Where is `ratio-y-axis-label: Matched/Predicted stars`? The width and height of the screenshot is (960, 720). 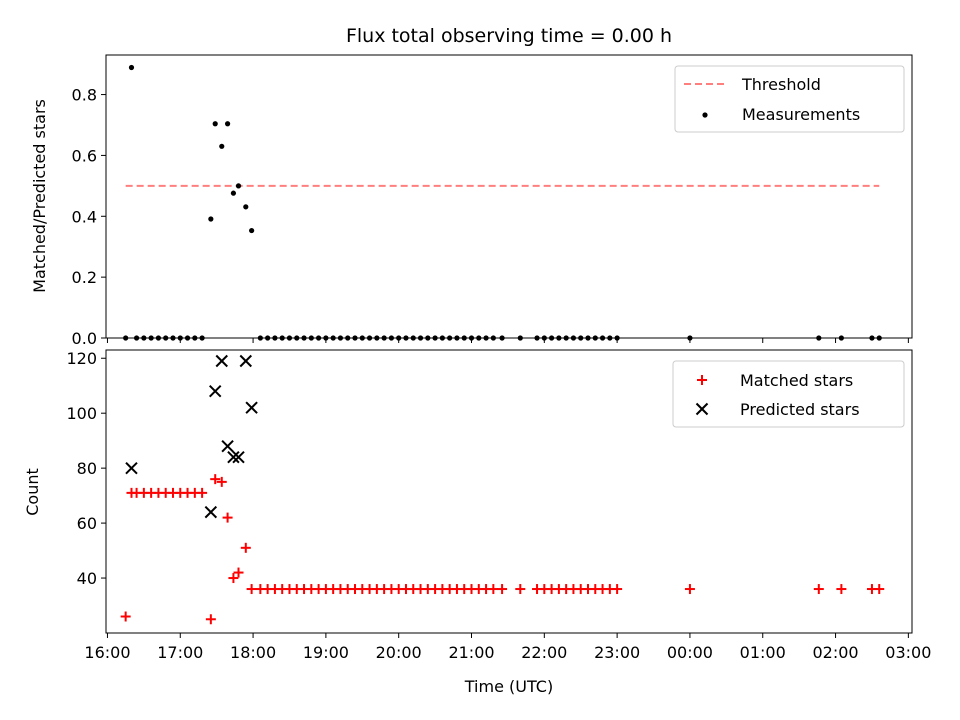
ratio-y-axis-label: Matched/Predicted stars is located at coordinates (39, 196).